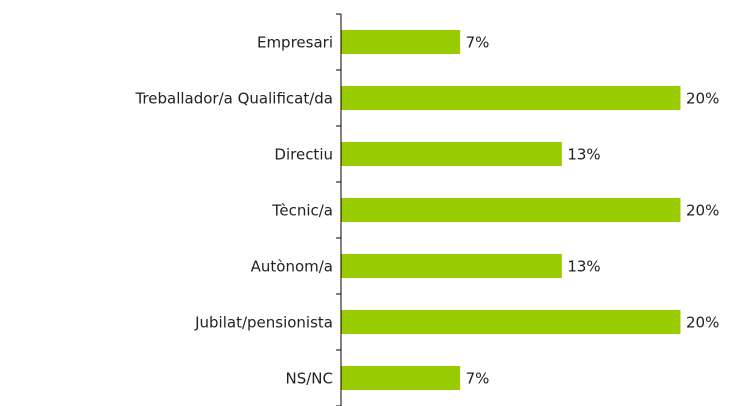 This screenshot has width=734, height=406. I want to click on category-label: Tècnic/a, so click(302, 211).